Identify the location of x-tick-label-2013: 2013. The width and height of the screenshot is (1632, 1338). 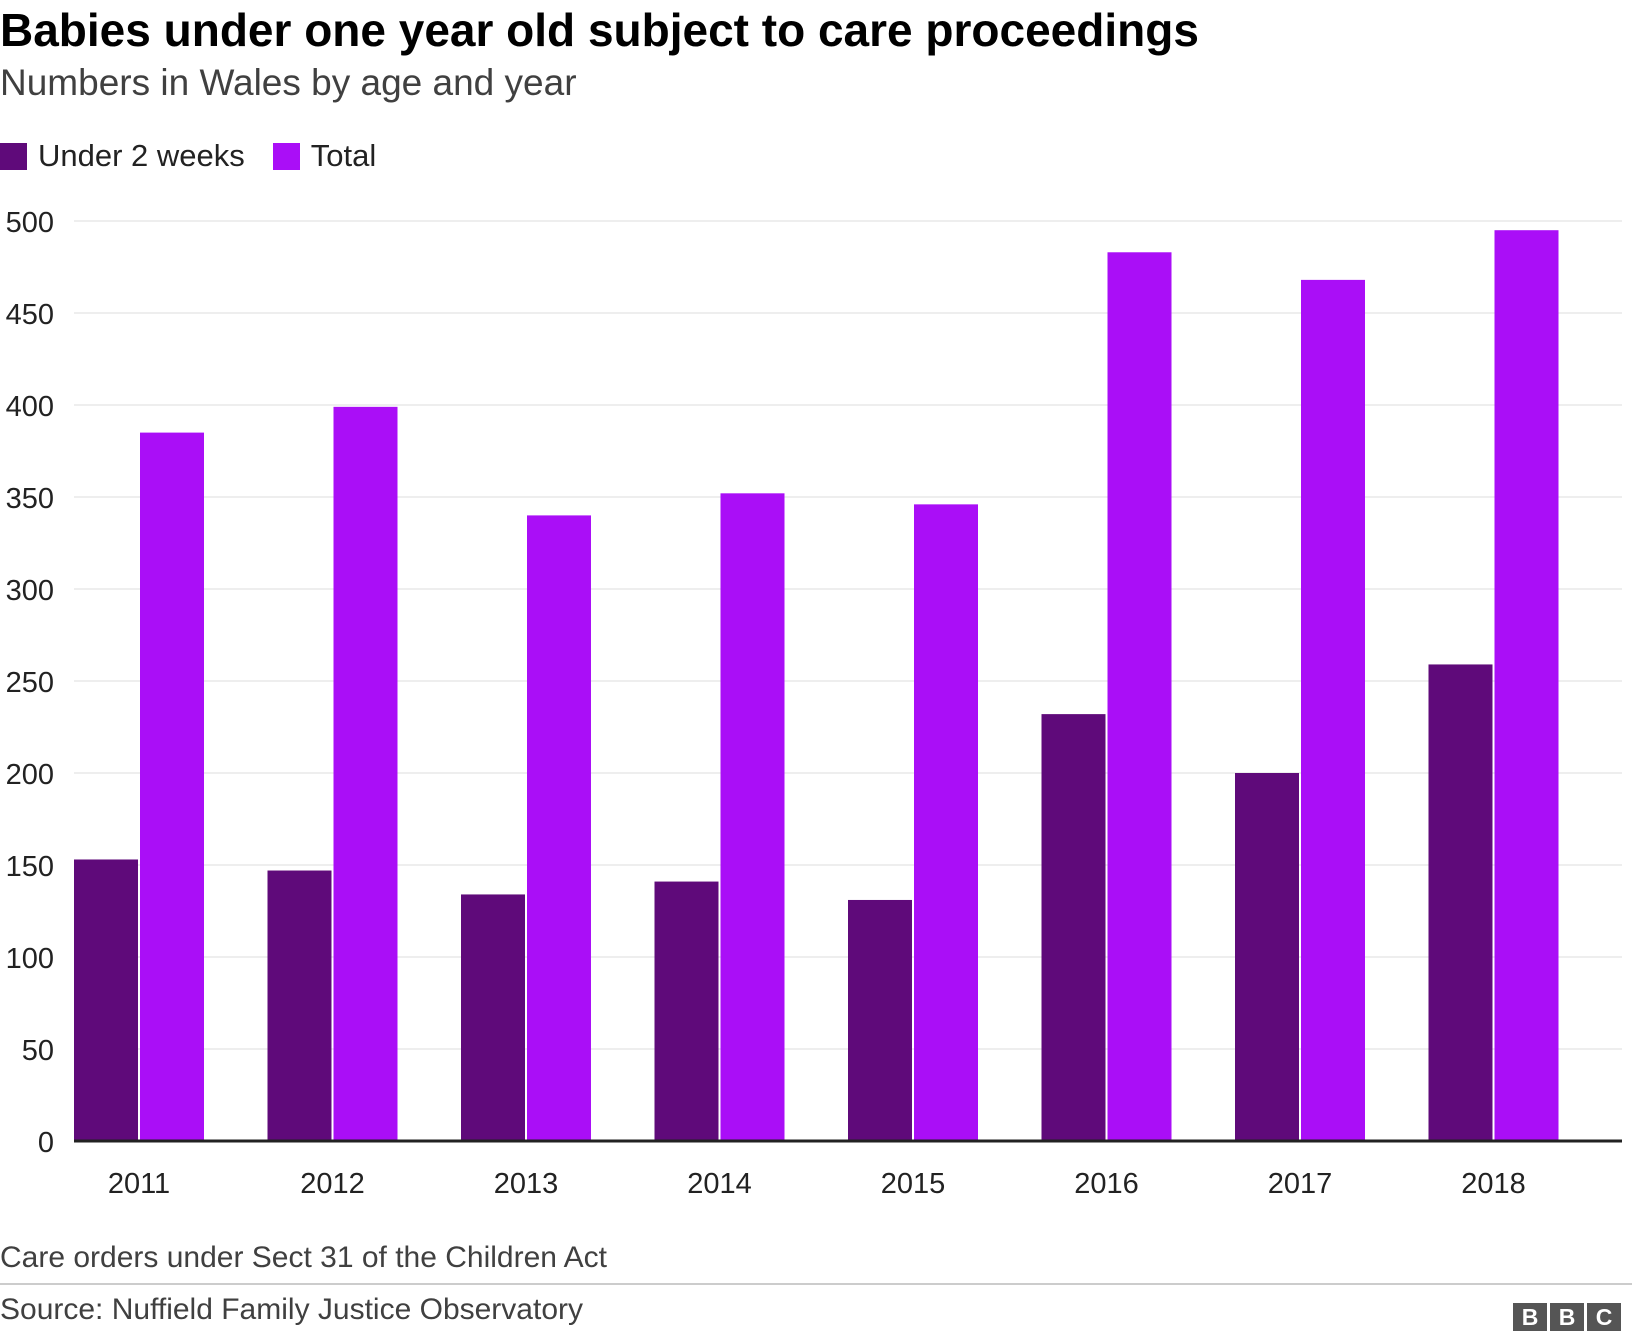
(526, 1184).